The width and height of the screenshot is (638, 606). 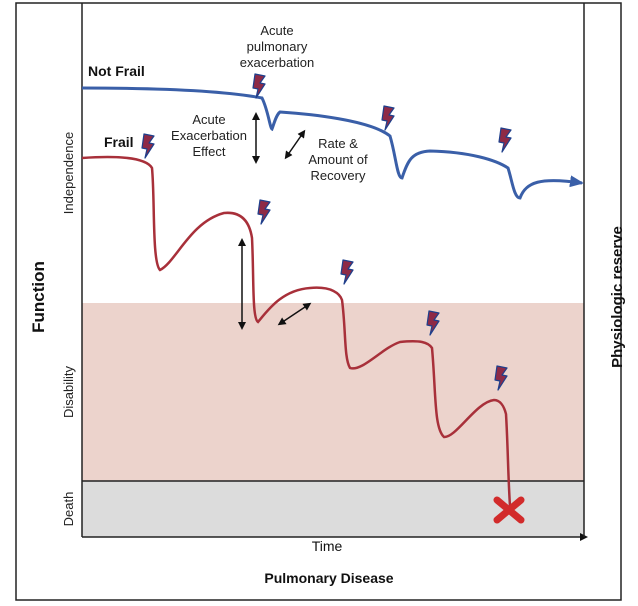 I want to click on not-frail-curve, so click(x=332, y=143).